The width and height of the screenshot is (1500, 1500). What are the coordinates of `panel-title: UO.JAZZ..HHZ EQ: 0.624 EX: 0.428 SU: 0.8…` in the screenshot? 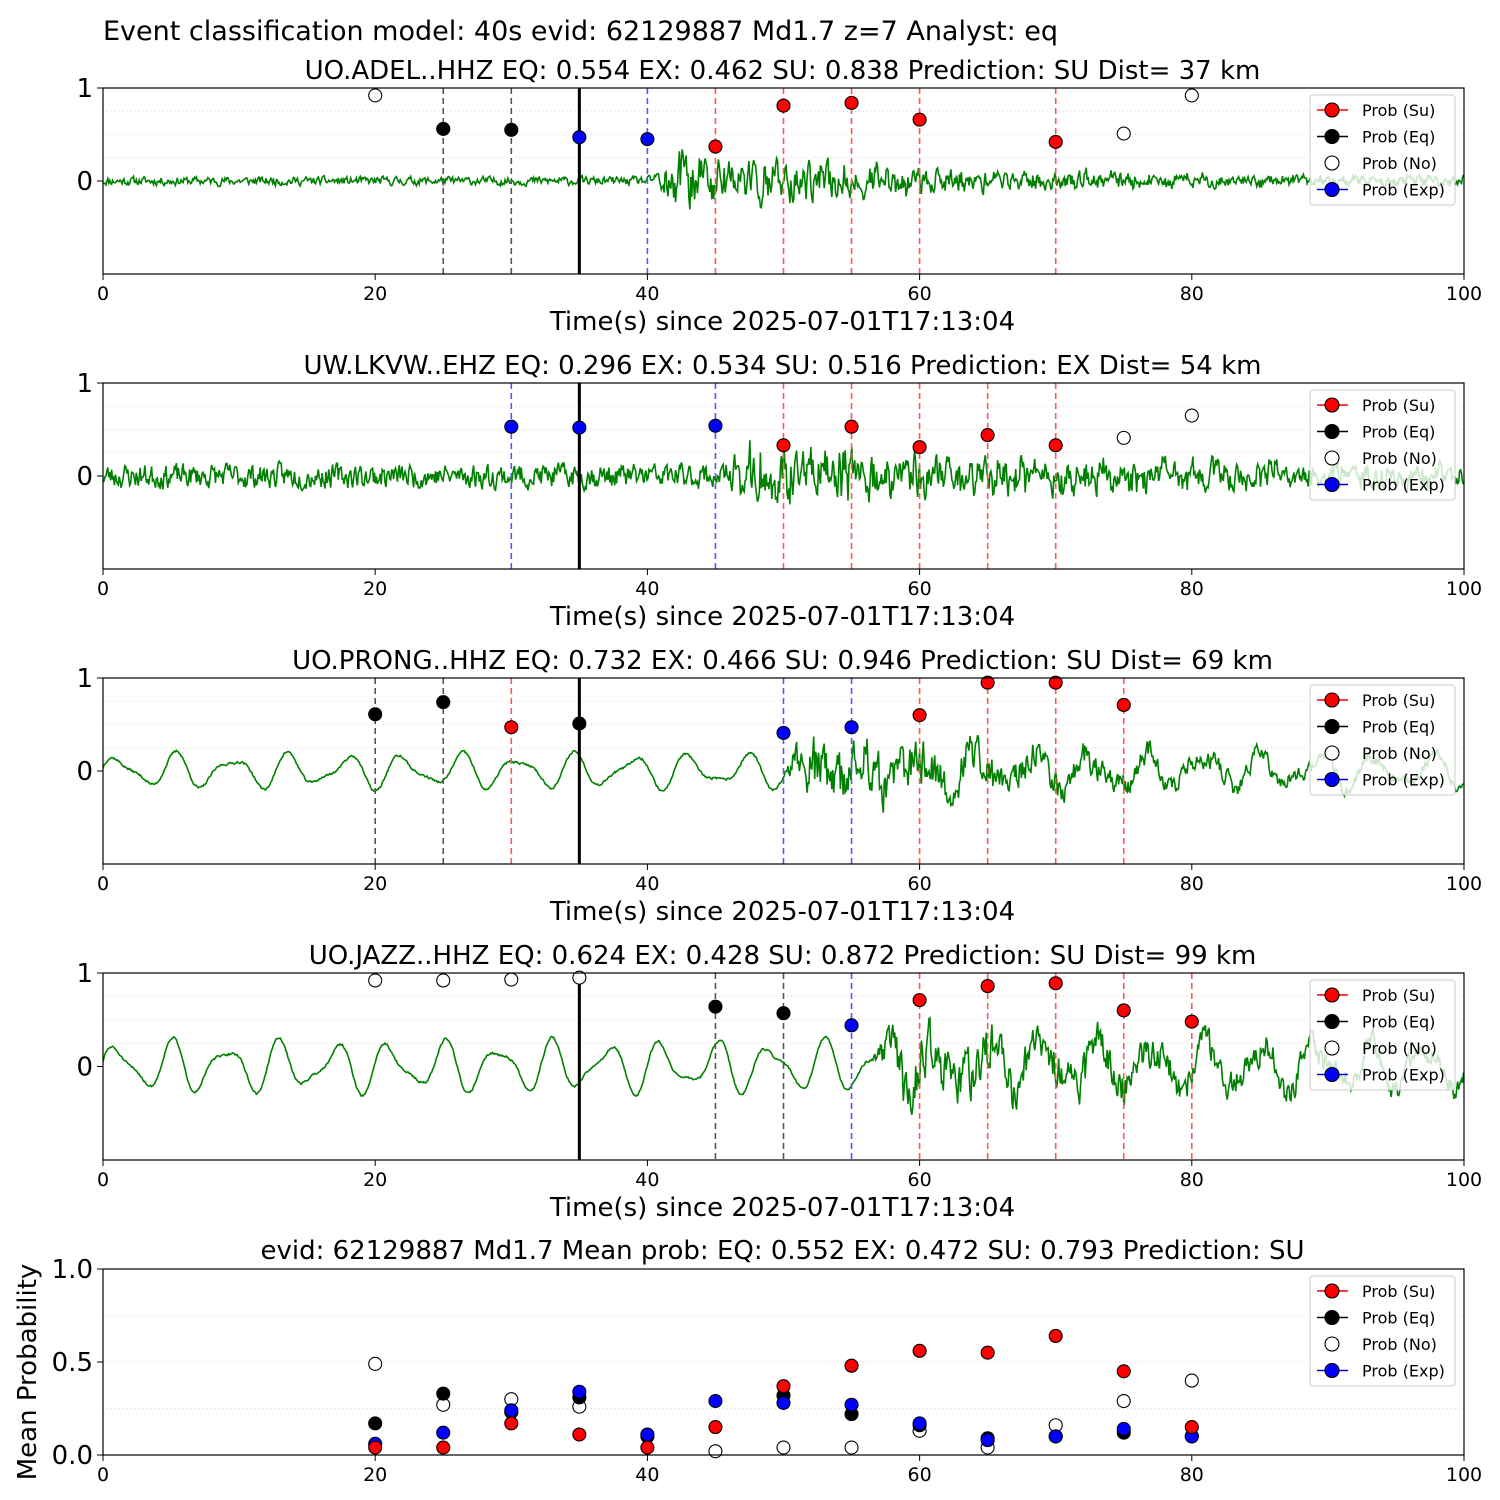 It's located at (783, 956).